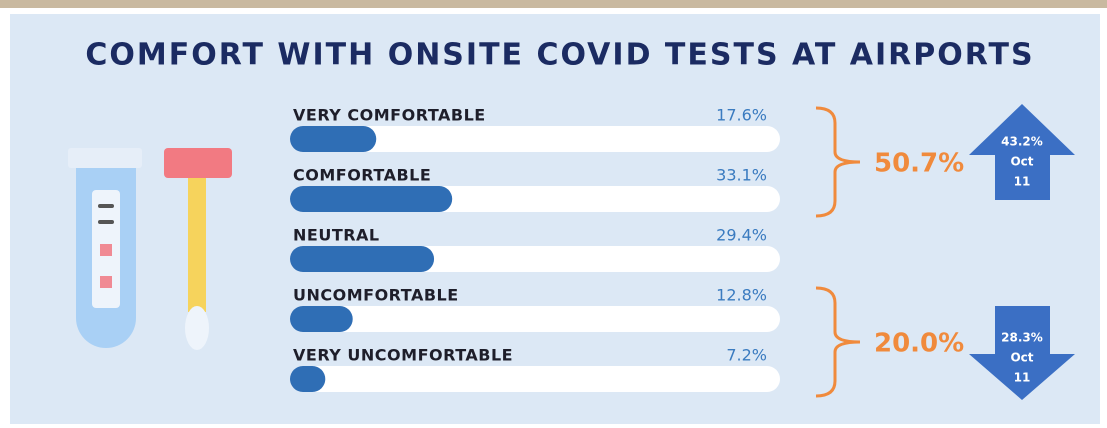  Describe the element at coordinates (741, 235) in the screenshot. I see `value-label: 29.4%` at that location.